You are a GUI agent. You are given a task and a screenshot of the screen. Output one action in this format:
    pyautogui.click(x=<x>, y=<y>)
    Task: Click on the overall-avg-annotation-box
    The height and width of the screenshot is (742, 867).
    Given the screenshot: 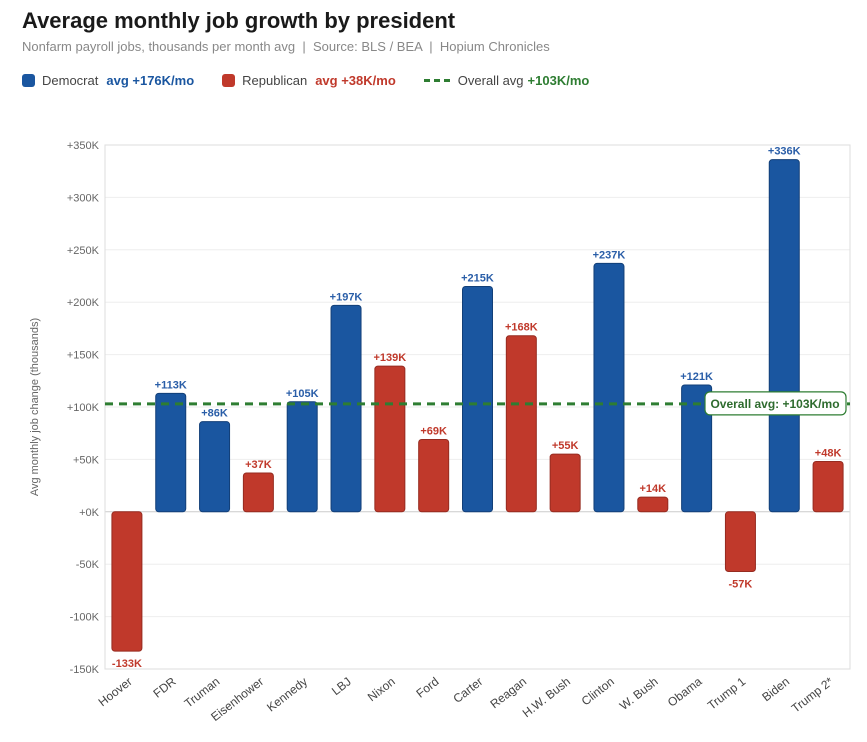 What is the action you would take?
    pyautogui.click(x=775, y=403)
    